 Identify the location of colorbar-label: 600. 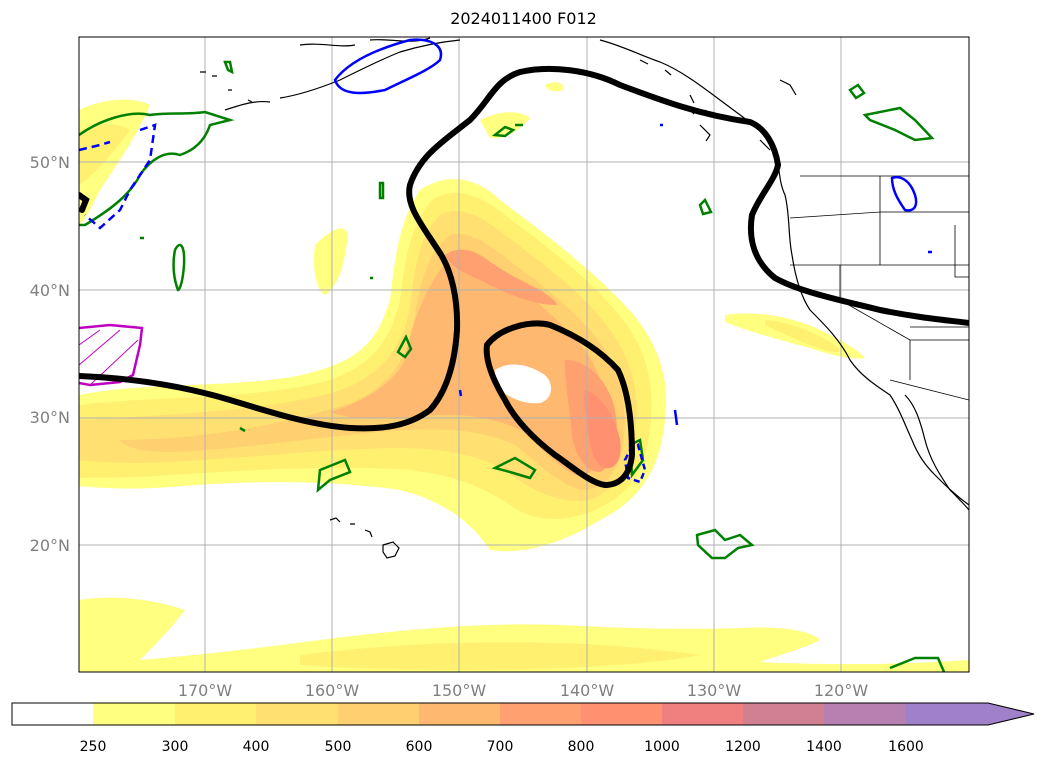
(419, 747).